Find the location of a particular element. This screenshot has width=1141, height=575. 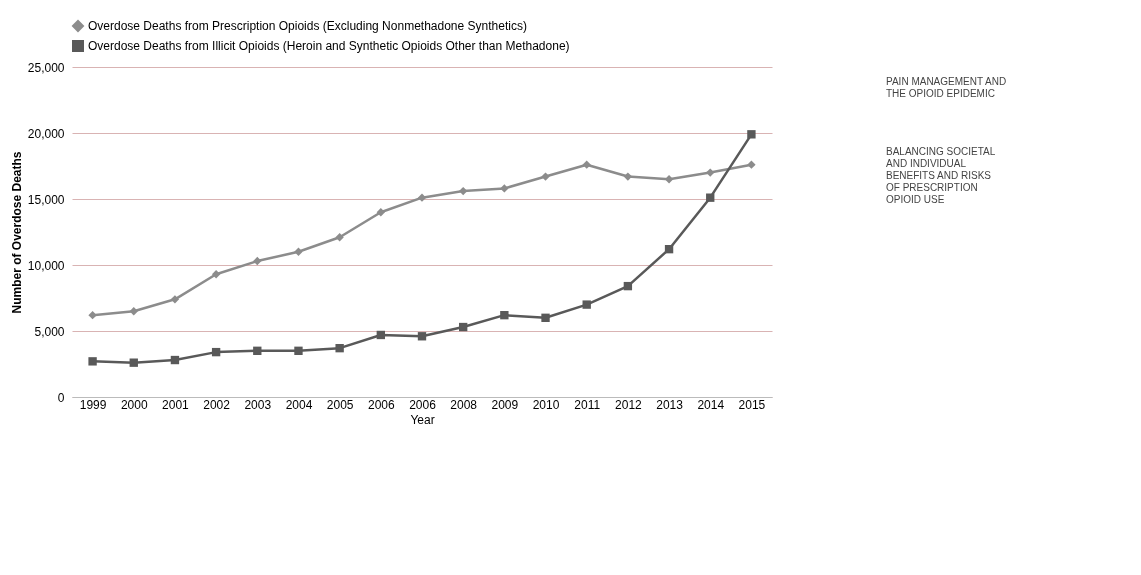

text: BALANCING SOCIETAL AND INDIVIDUAL BENEFITS AND RISKS OF PRESCRIPTION OPIOID USE is located at coordinates (941, 175).